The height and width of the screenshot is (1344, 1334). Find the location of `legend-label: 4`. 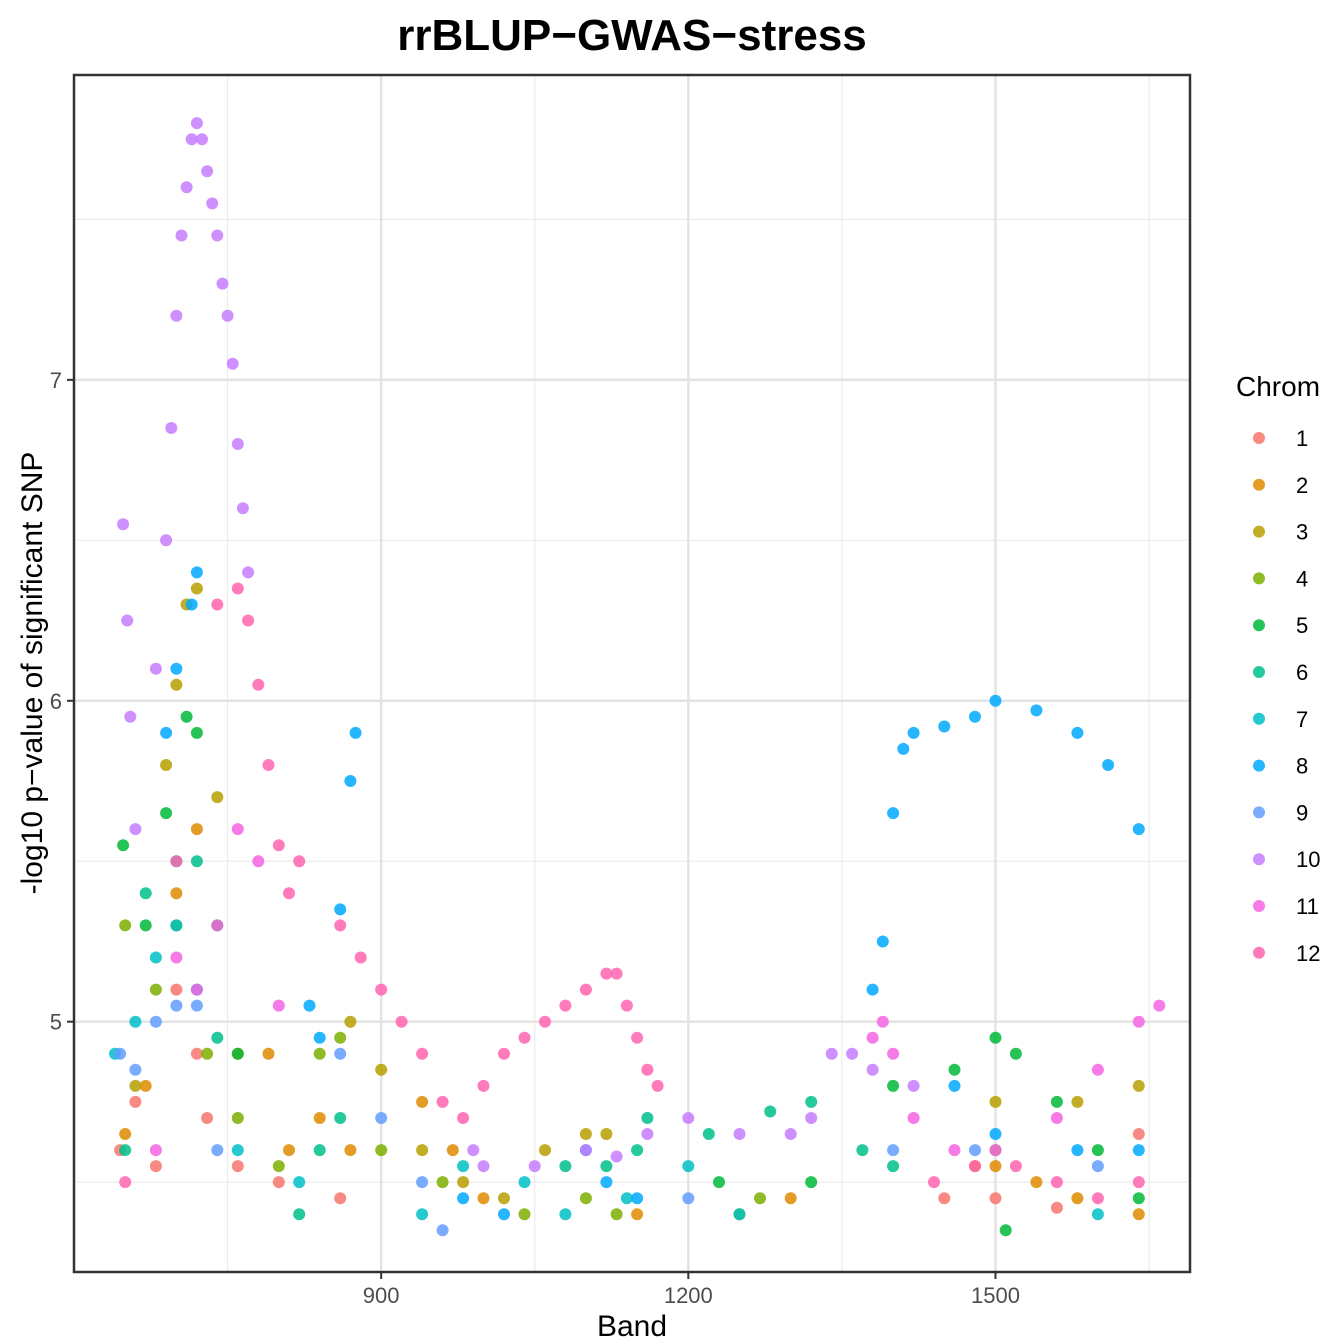

legend-label: 4 is located at coordinates (1302, 578).